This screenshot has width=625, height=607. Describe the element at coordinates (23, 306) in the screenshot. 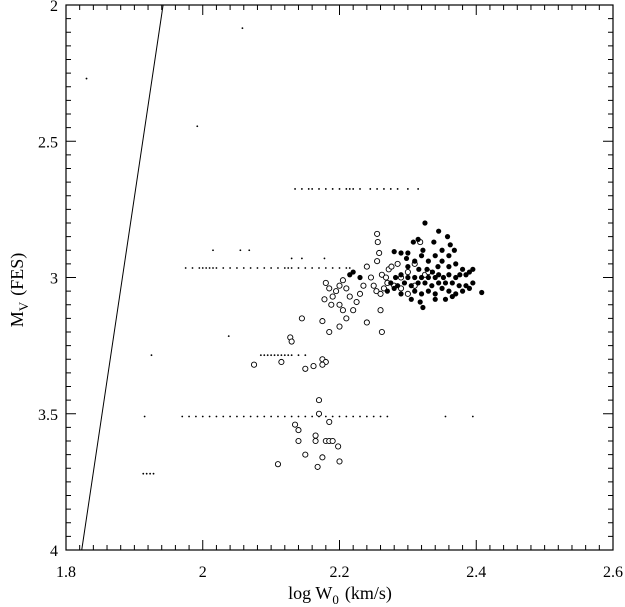

I see `y-axis-label-subscript: V` at that location.